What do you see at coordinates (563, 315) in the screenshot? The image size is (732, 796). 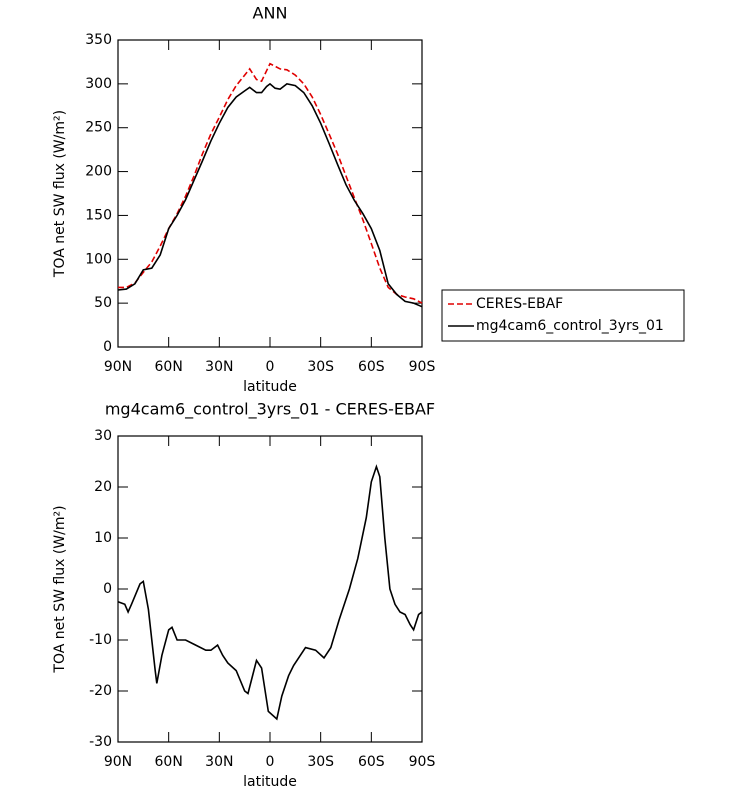 I see `legend-box` at bounding box center [563, 315].